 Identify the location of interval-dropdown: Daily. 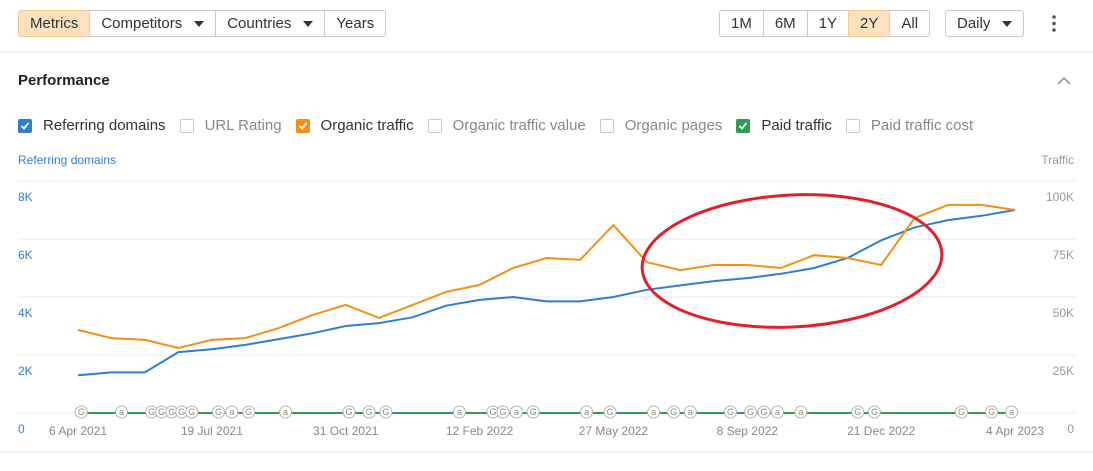
(984, 23).